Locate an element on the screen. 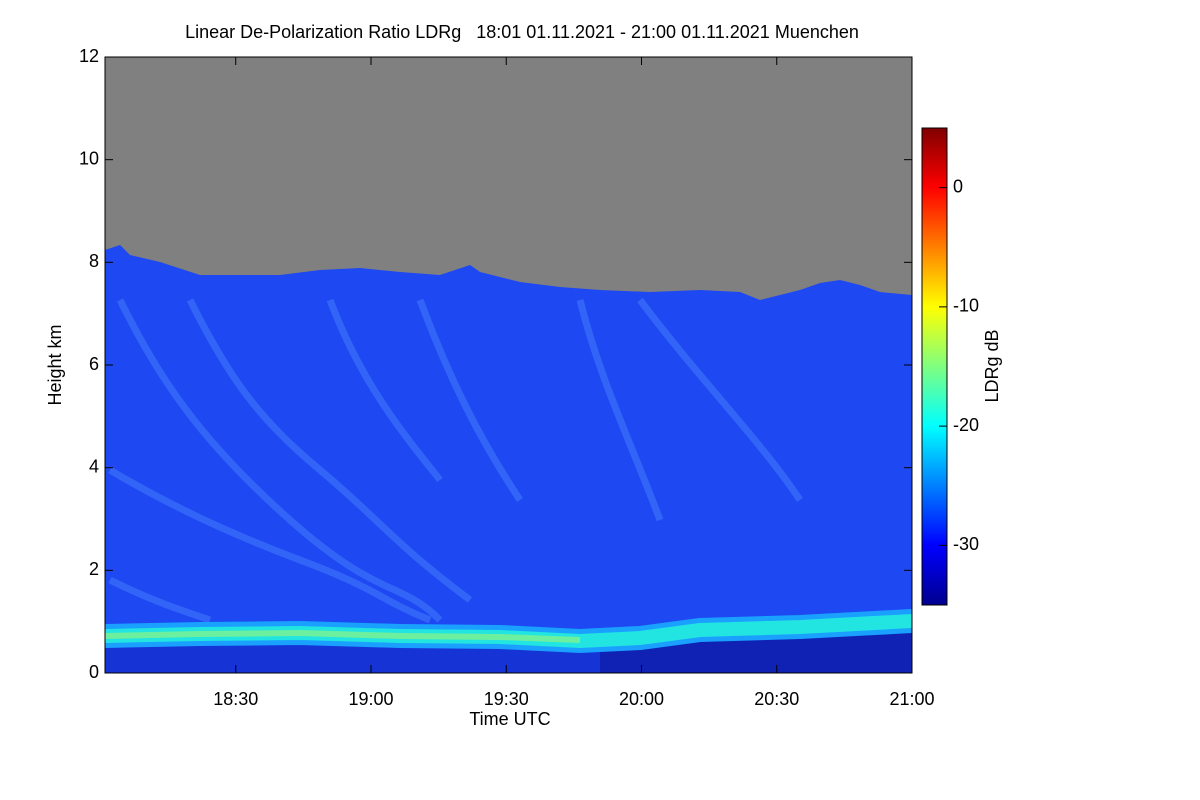 The image size is (1200, 800). colorbar-tick-label: -20 is located at coordinates (966, 425).